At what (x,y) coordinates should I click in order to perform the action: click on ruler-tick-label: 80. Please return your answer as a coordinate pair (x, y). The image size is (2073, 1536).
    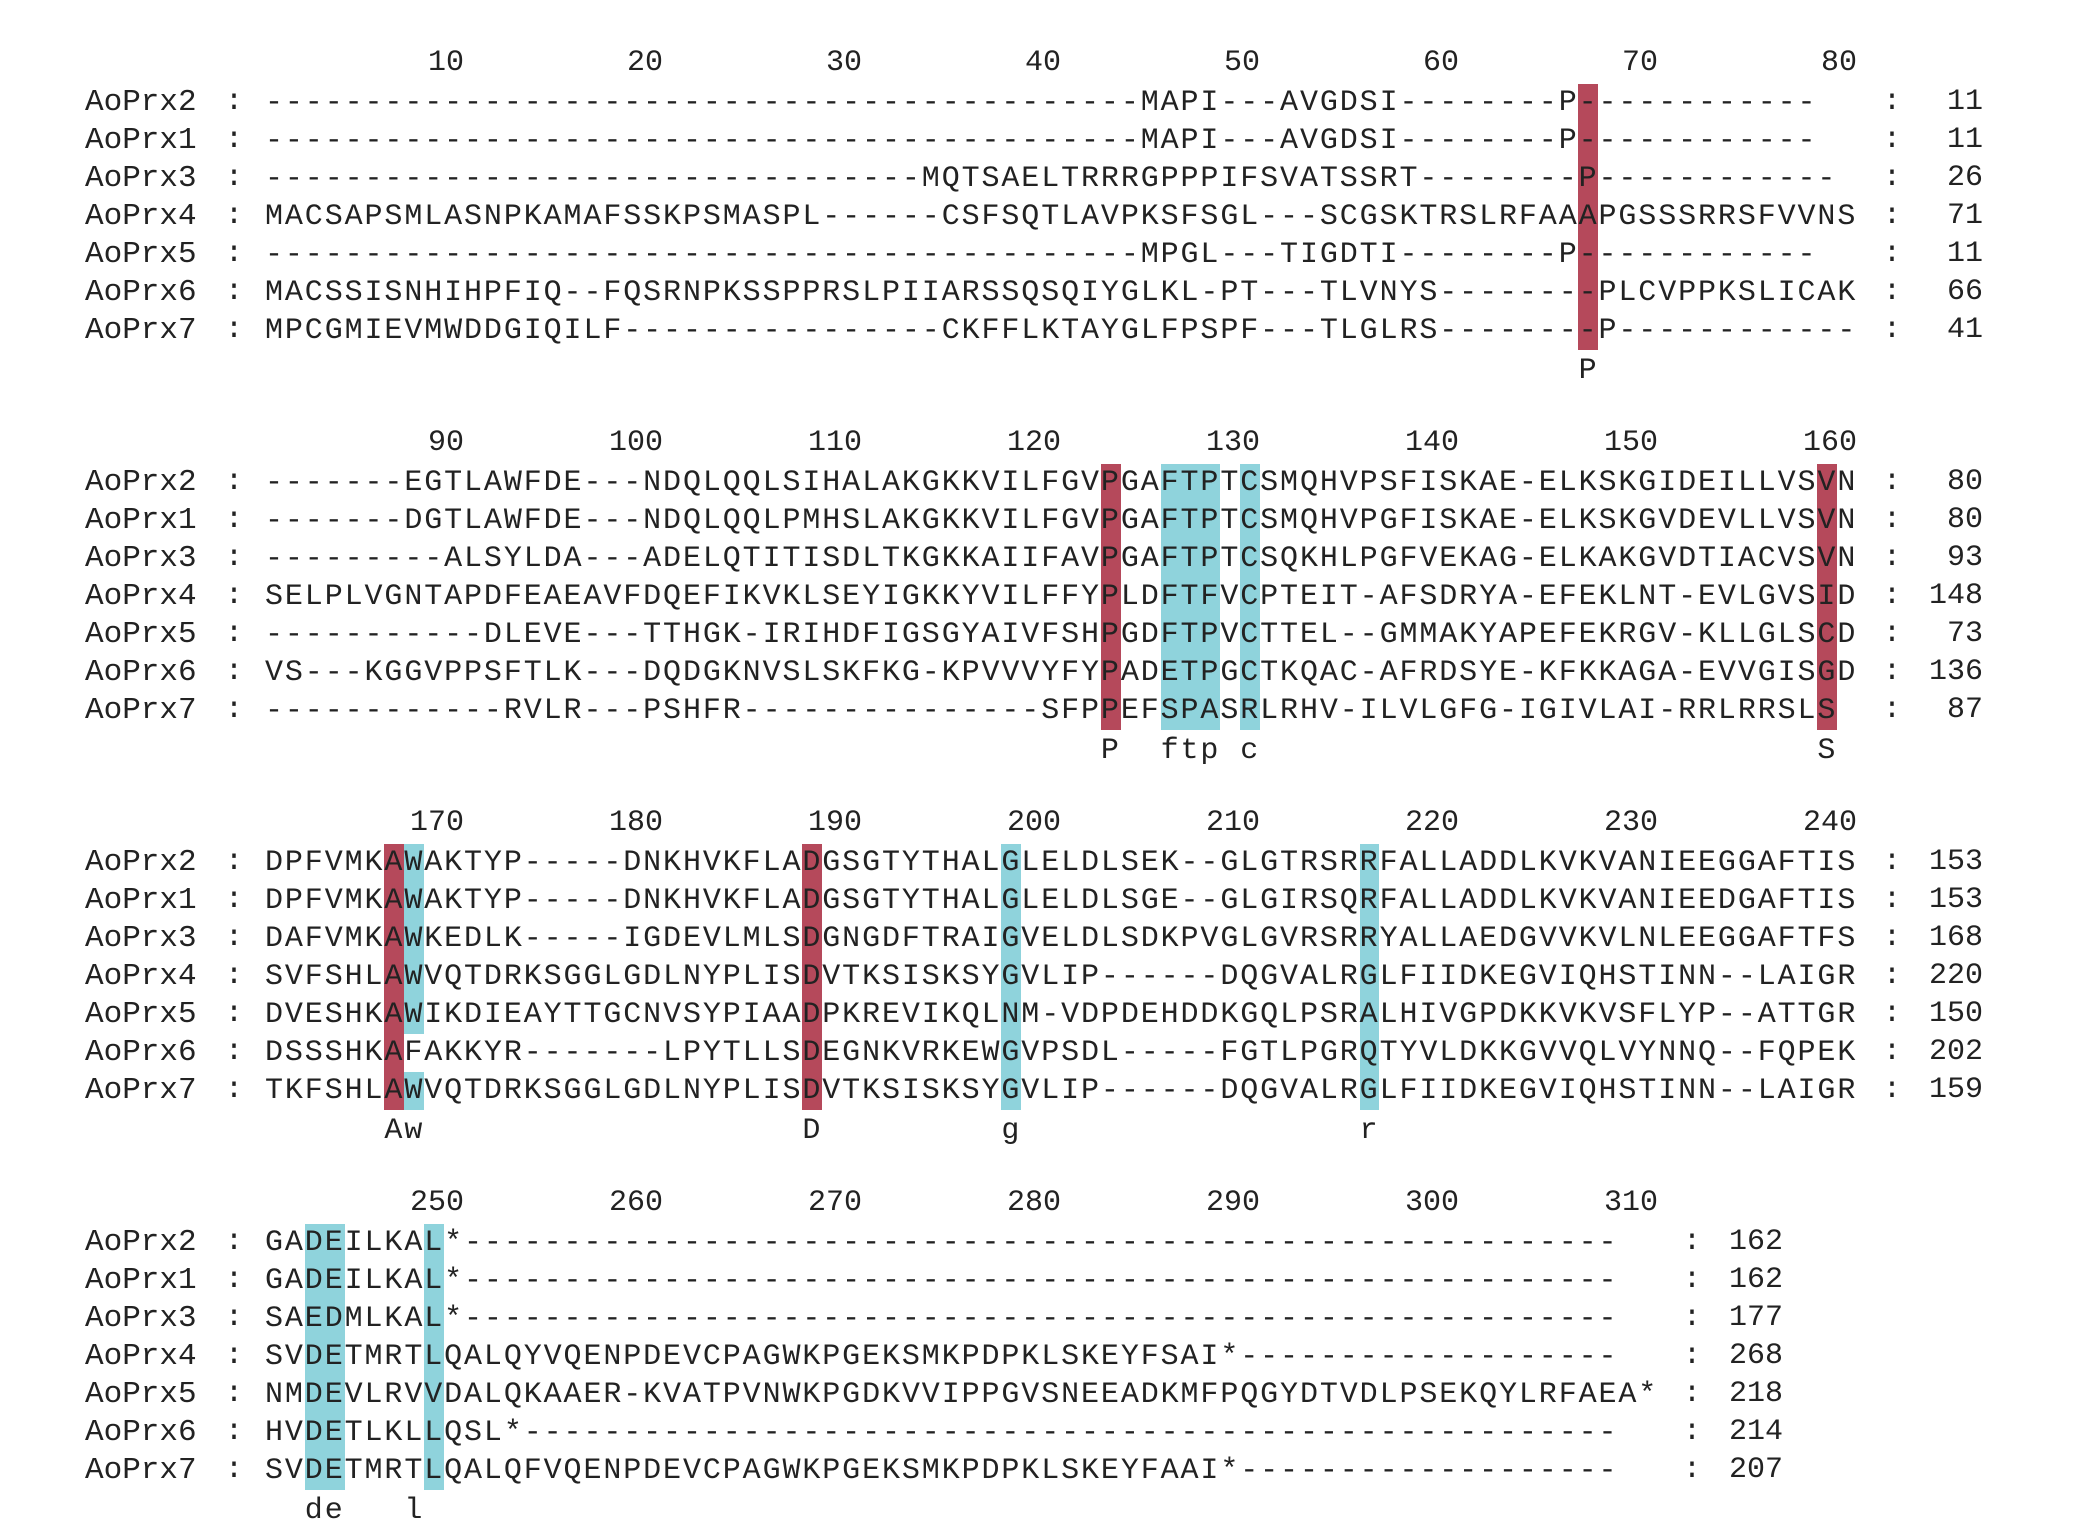
    Looking at the image, I should click on (1838, 63).